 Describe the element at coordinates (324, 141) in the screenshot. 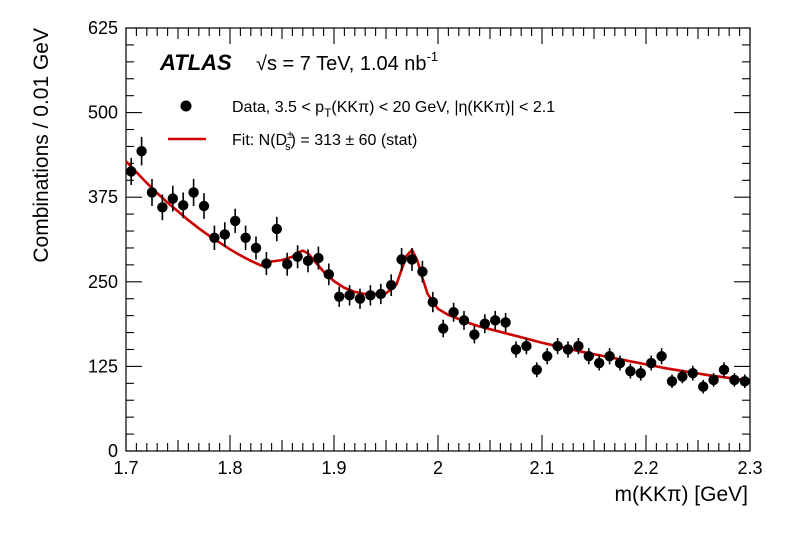

I see `legend-fit-label: Fit: N(D± s) = 313 ± 60 (stat)` at that location.